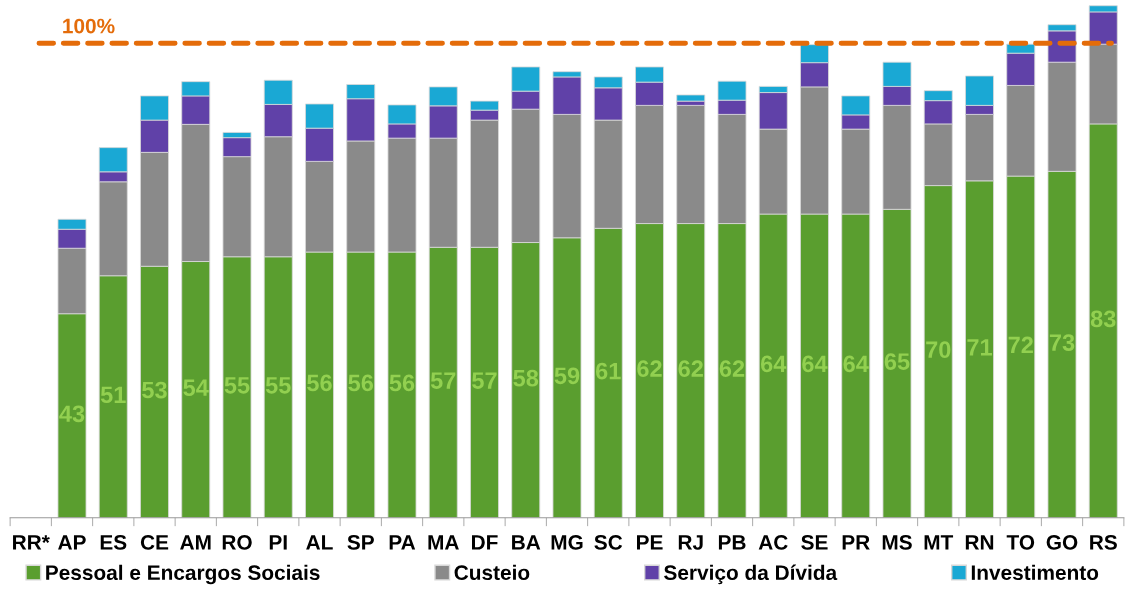 The height and width of the screenshot is (600, 1125). Describe the element at coordinates (1062, 342) in the screenshot. I see `data-label: 73` at that location.